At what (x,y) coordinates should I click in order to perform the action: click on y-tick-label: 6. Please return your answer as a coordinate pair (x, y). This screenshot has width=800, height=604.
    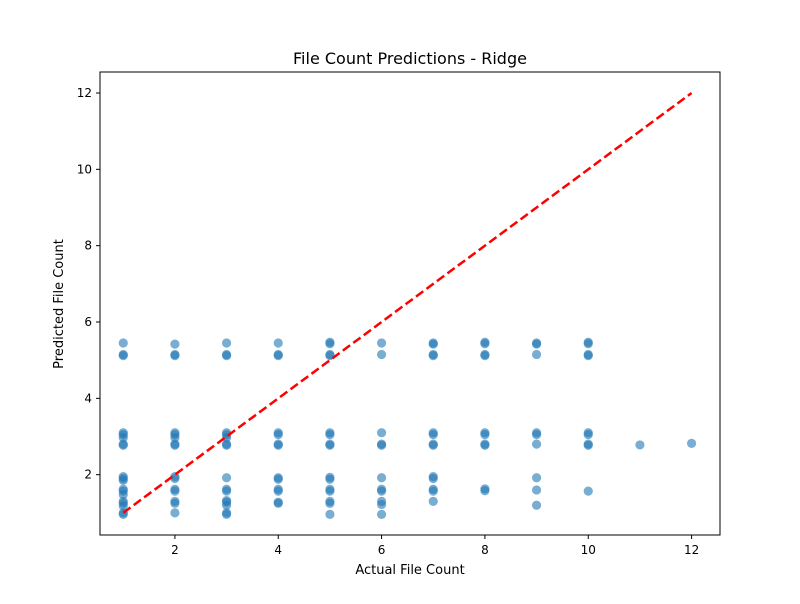
    Looking at the image, I should click on (88, 322).